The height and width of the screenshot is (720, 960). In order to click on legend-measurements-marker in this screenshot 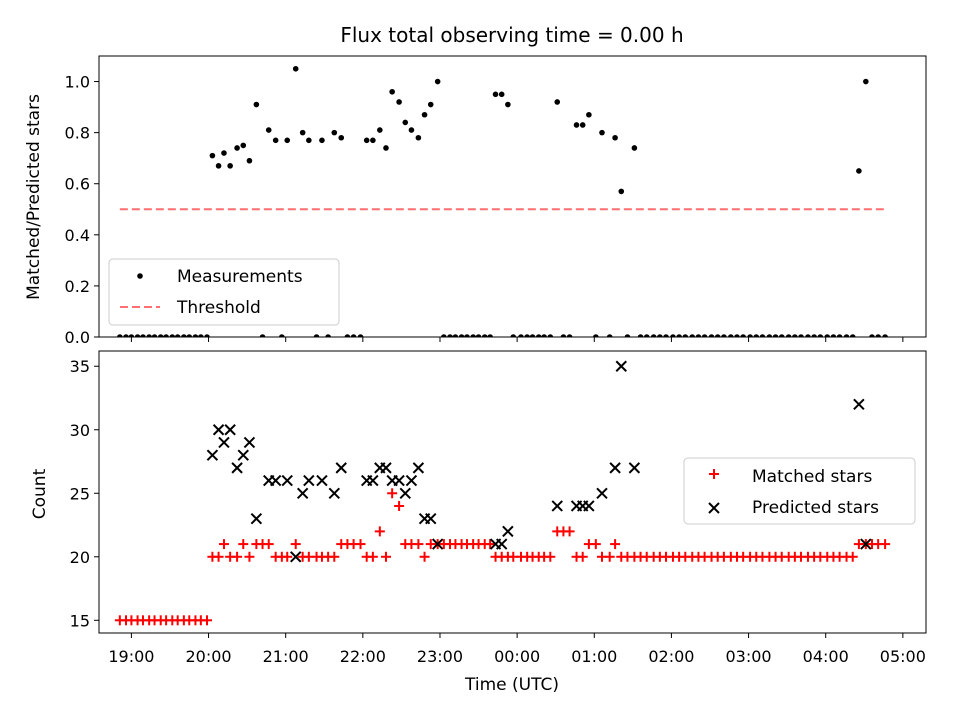, I will do `click(140, 276)`.